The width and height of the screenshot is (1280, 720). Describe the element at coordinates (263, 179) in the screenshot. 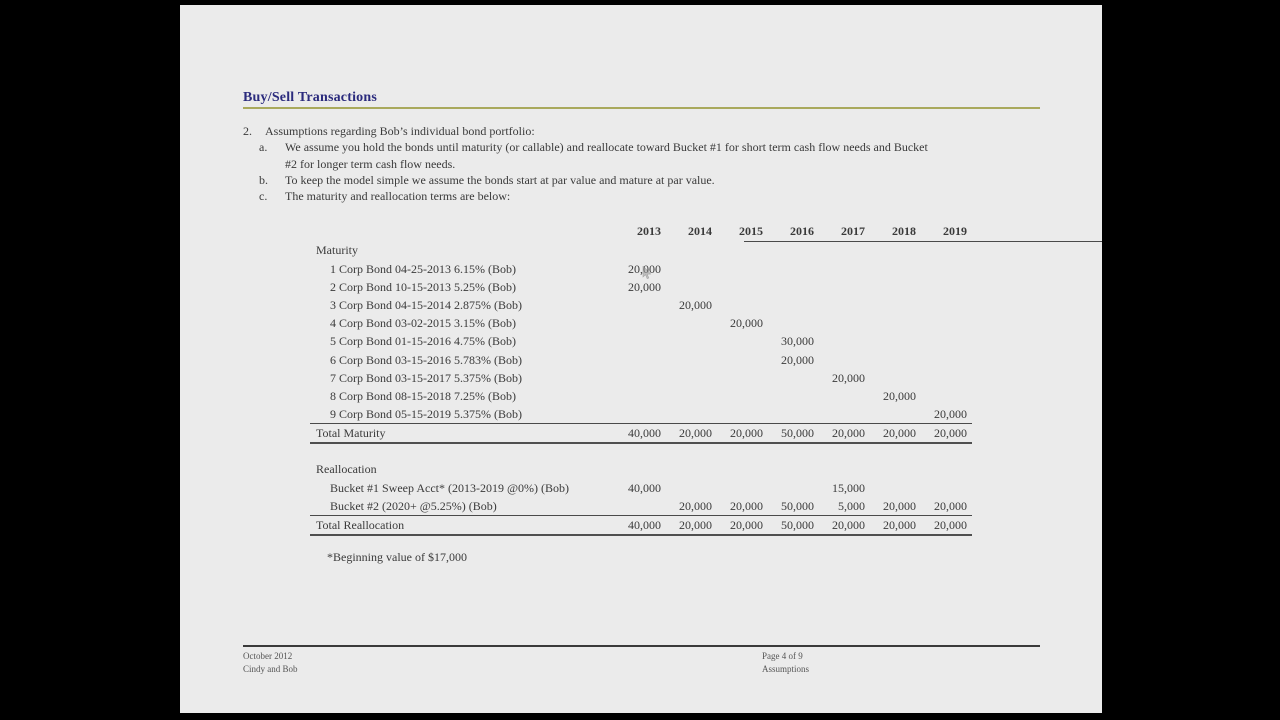

I see `list-letter: b.` at that location.